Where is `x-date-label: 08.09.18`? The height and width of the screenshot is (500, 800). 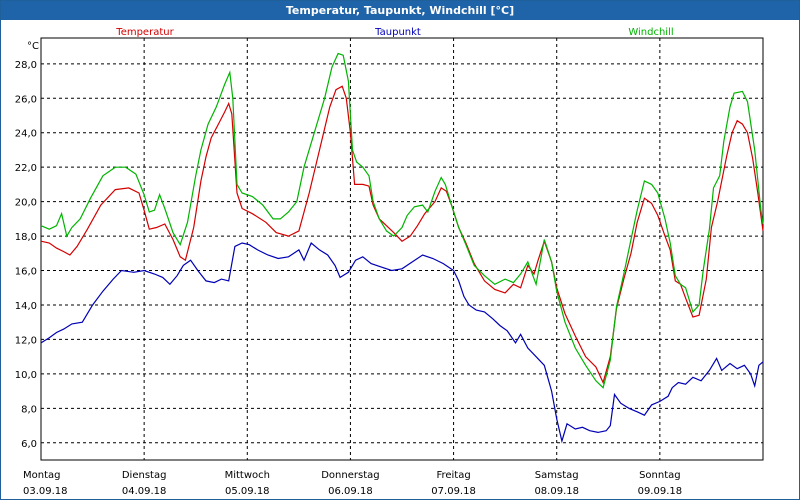
x-date-label: 08.09.18 is located at coordinates (556, 491).